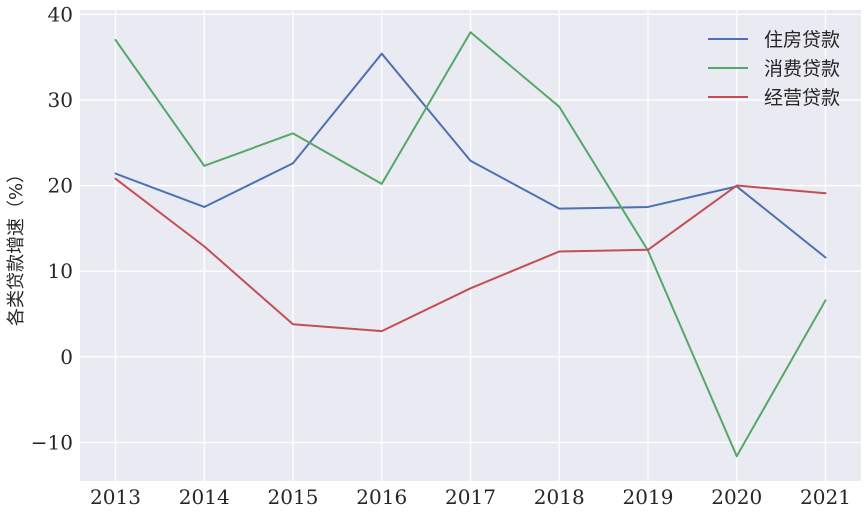 This screenshot has height=515, width=868. I want to click on legend-entry-3: 经营贷款, so click(774, 98).